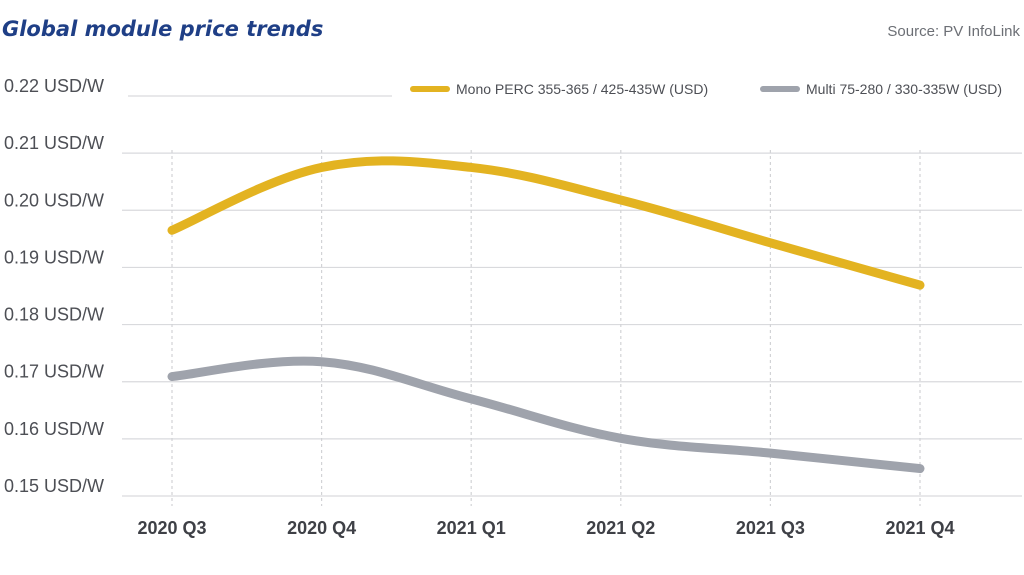 This screenshot has width=1024, height=575. What do you see at coordinates (54, 486) in the screenshot?
I see `y-tick-label: 0.15 USD/W` at bounding box center [54, 486].